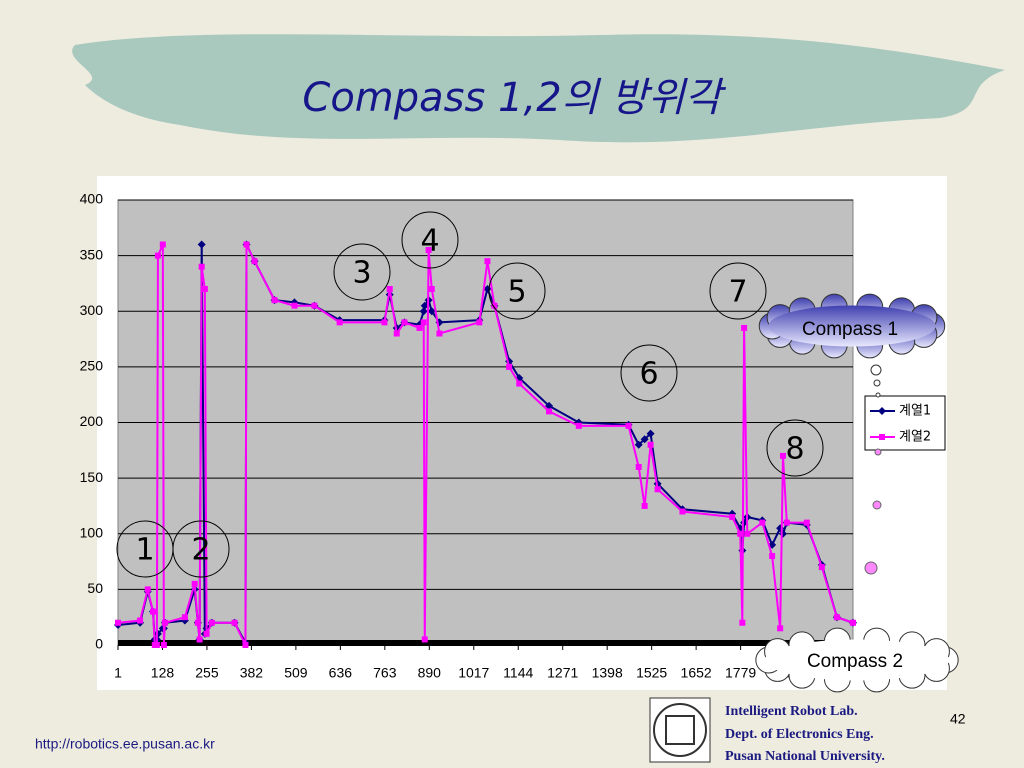 The height and width of the screenshot is (768, 1024). I want to click on x-tick-label: 1144, so click(518, 673).